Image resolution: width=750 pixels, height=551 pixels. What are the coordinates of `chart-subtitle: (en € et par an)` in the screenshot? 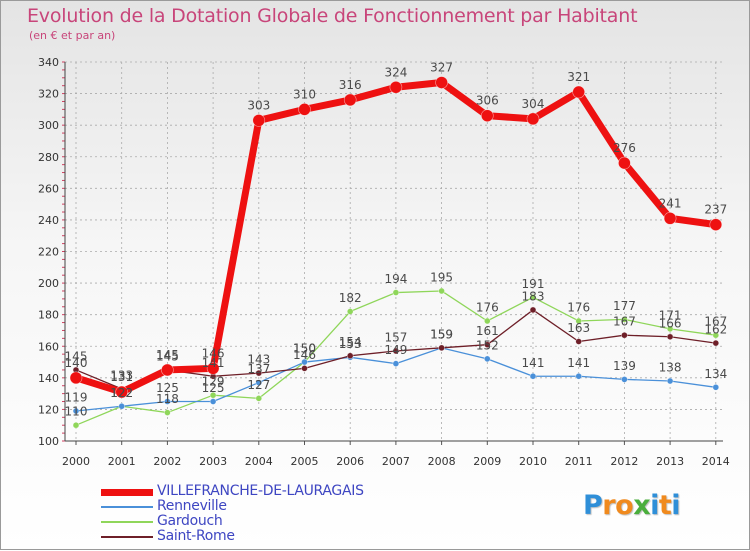 It's located at (72, 35).